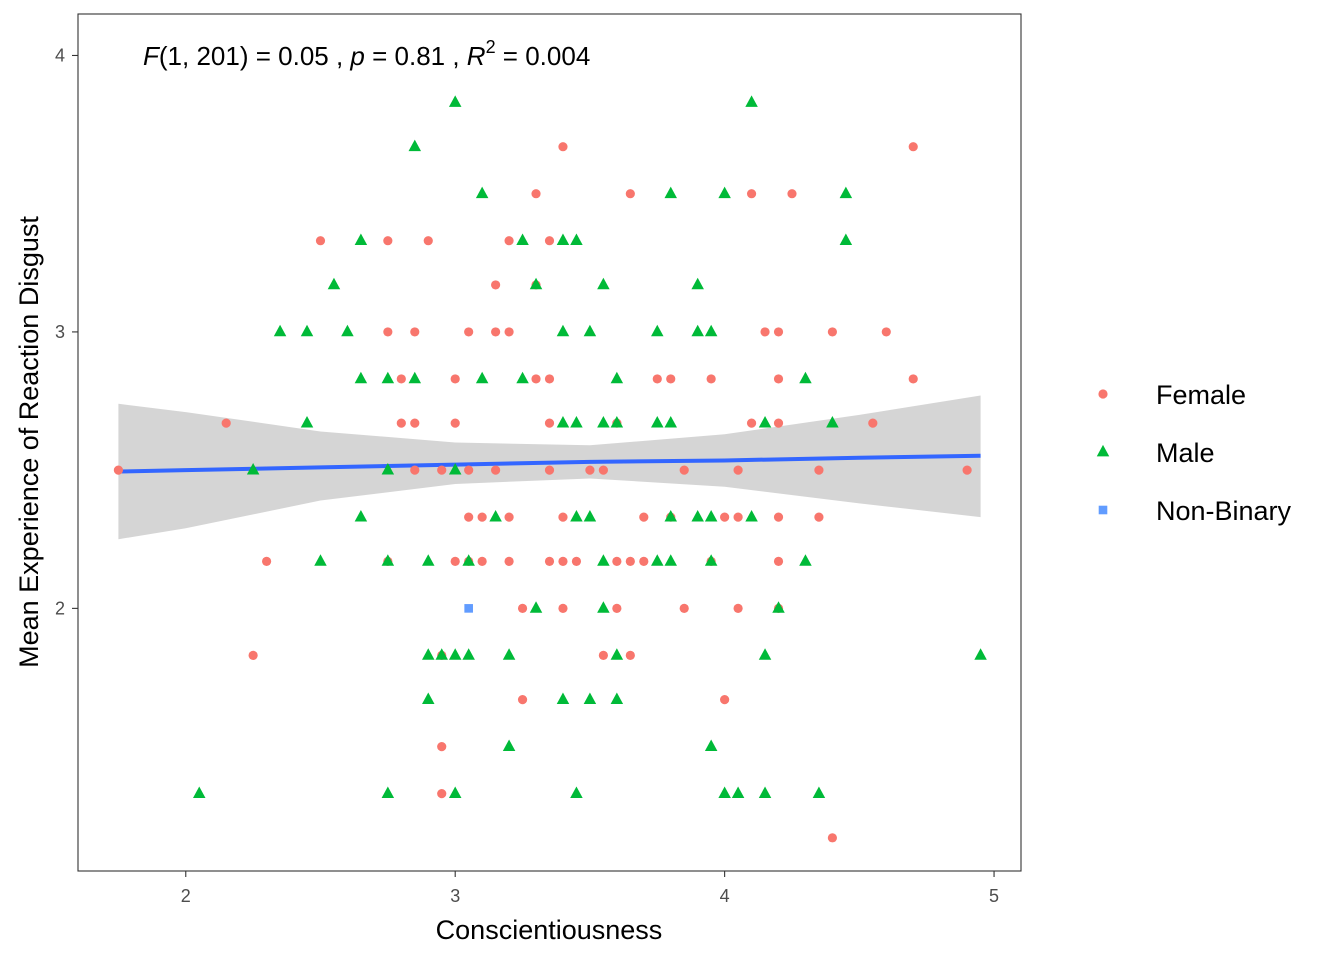 Image resolution: width=1344 pixels, height=960 pixels. I want to click on regression-line-layer, so click(549, 463).